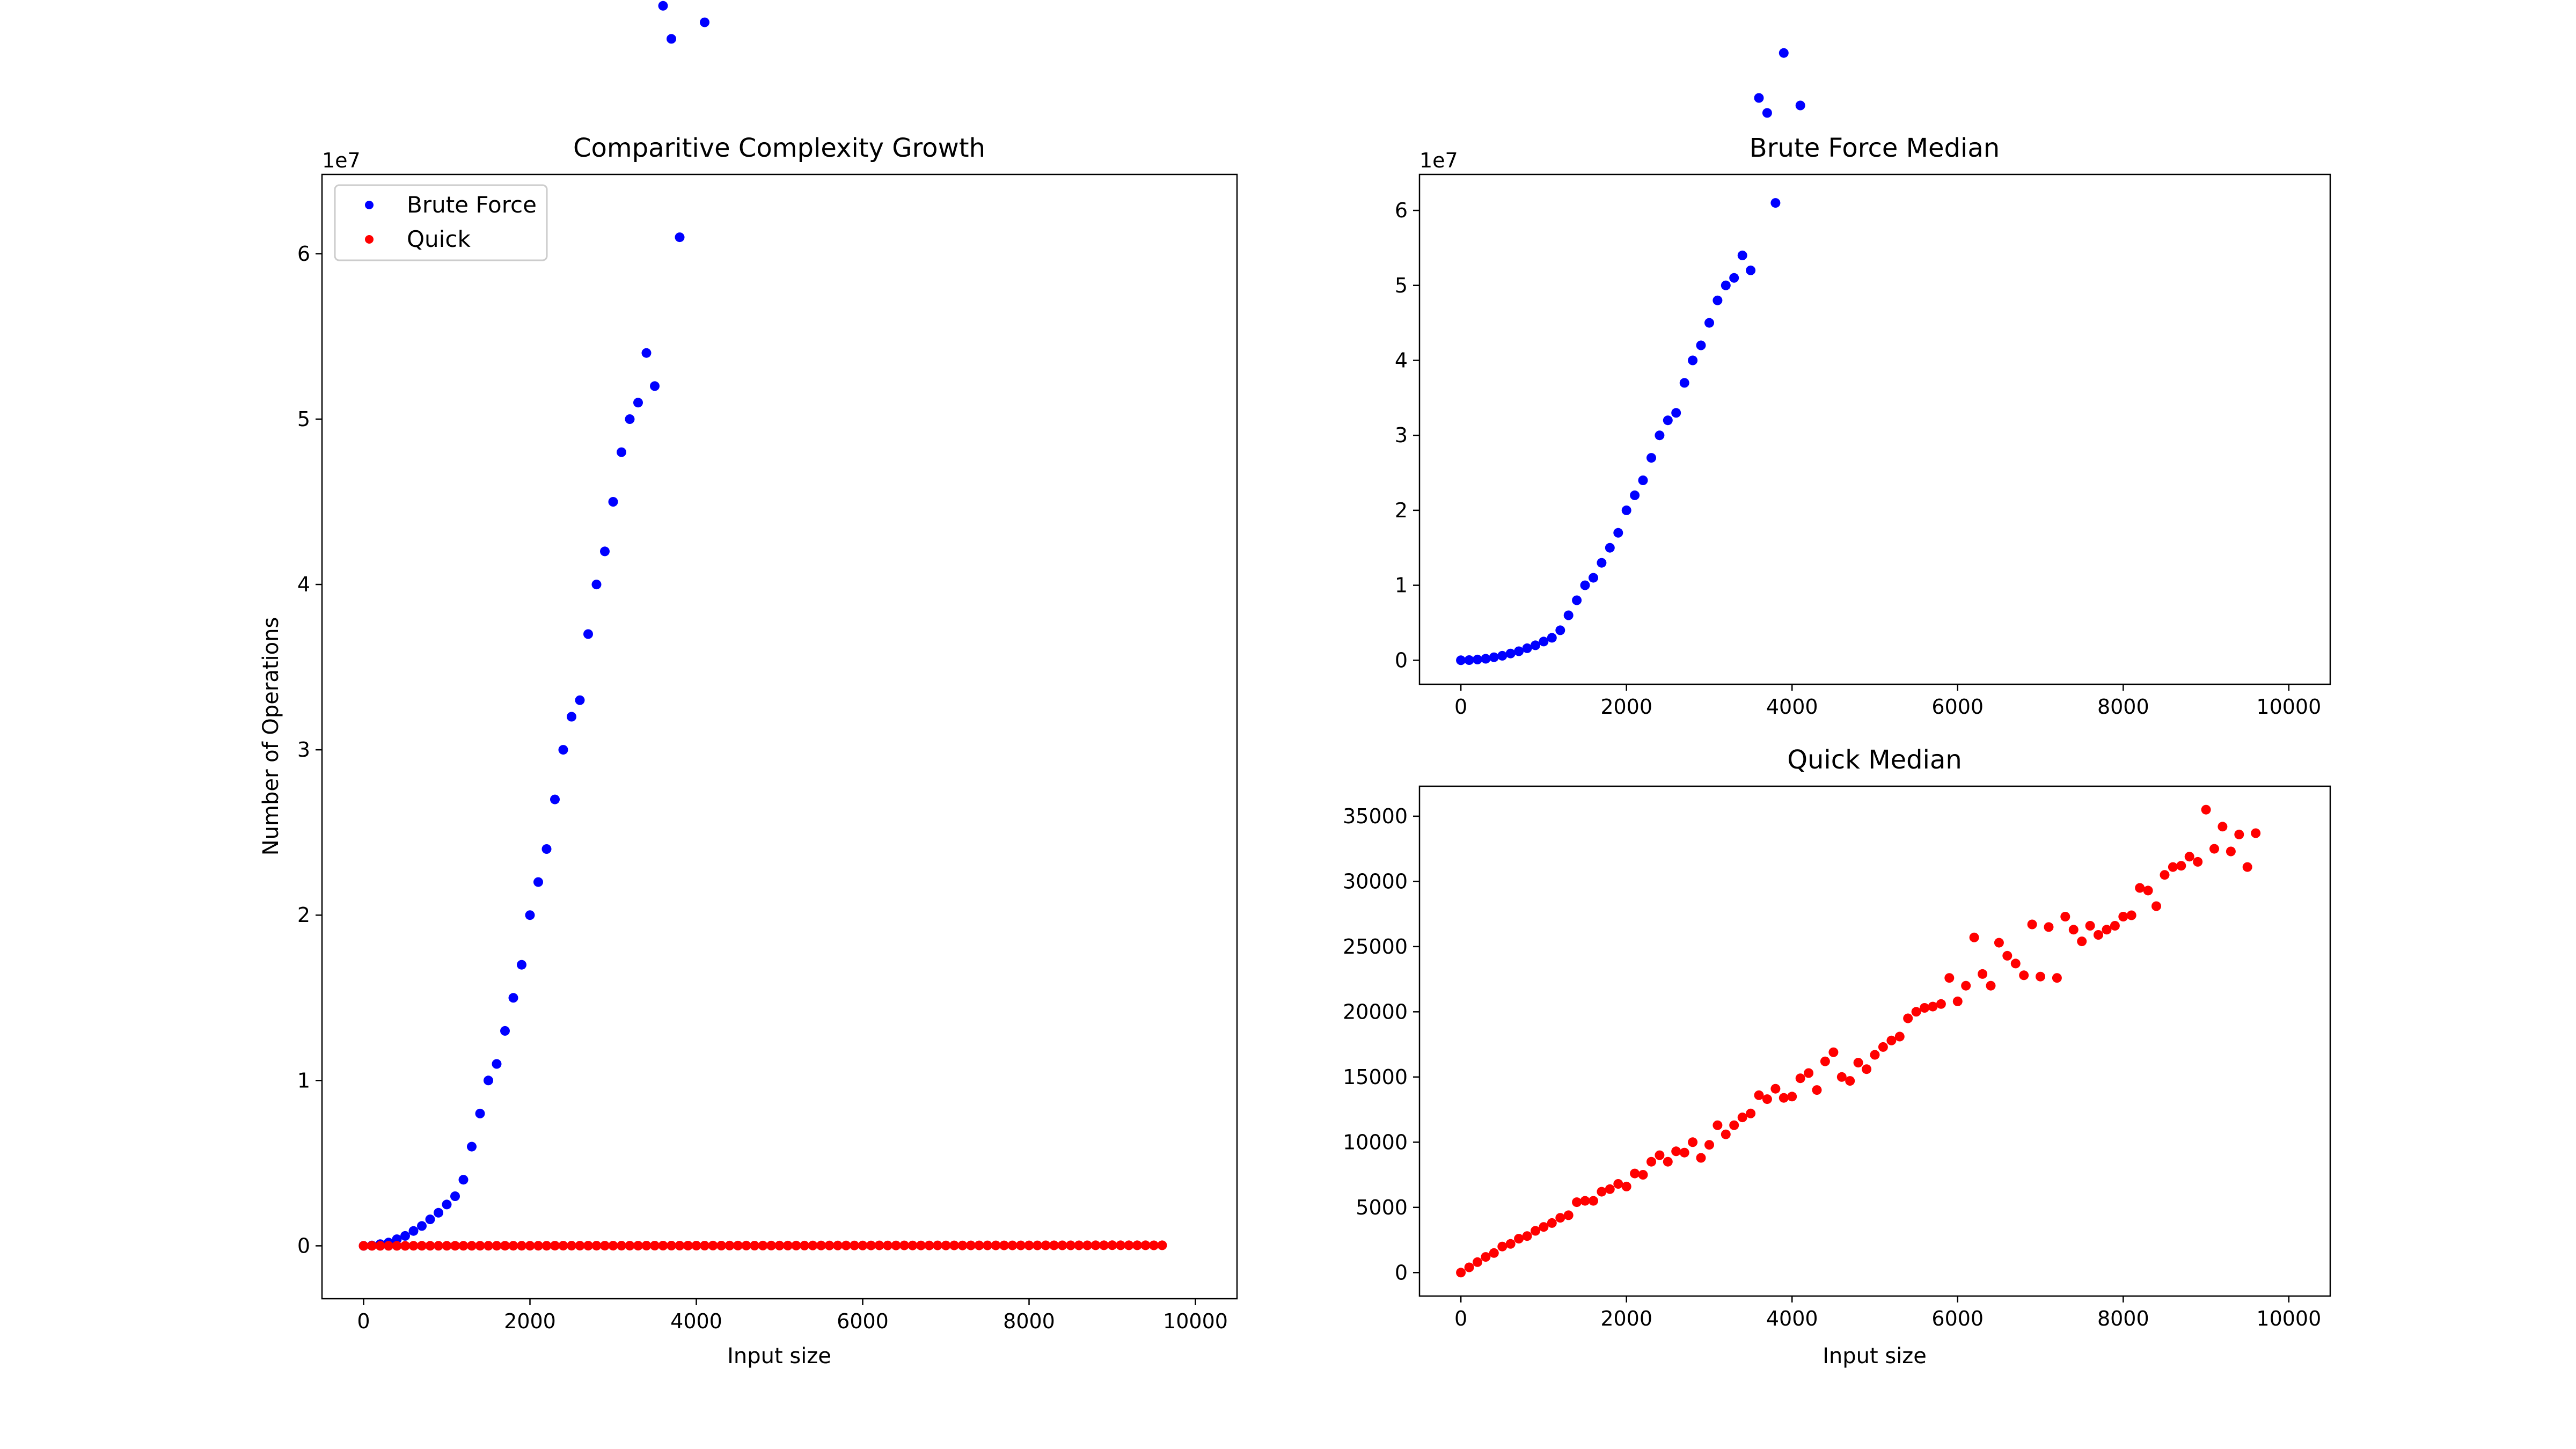 This screenshot has width=2576, height=1449. Describe the element at coordinates (1381, 1044) in the screenshot. I see `quick-y-axis: 0 5000 10000 15000 20000 25000 30000 35000` at that location.